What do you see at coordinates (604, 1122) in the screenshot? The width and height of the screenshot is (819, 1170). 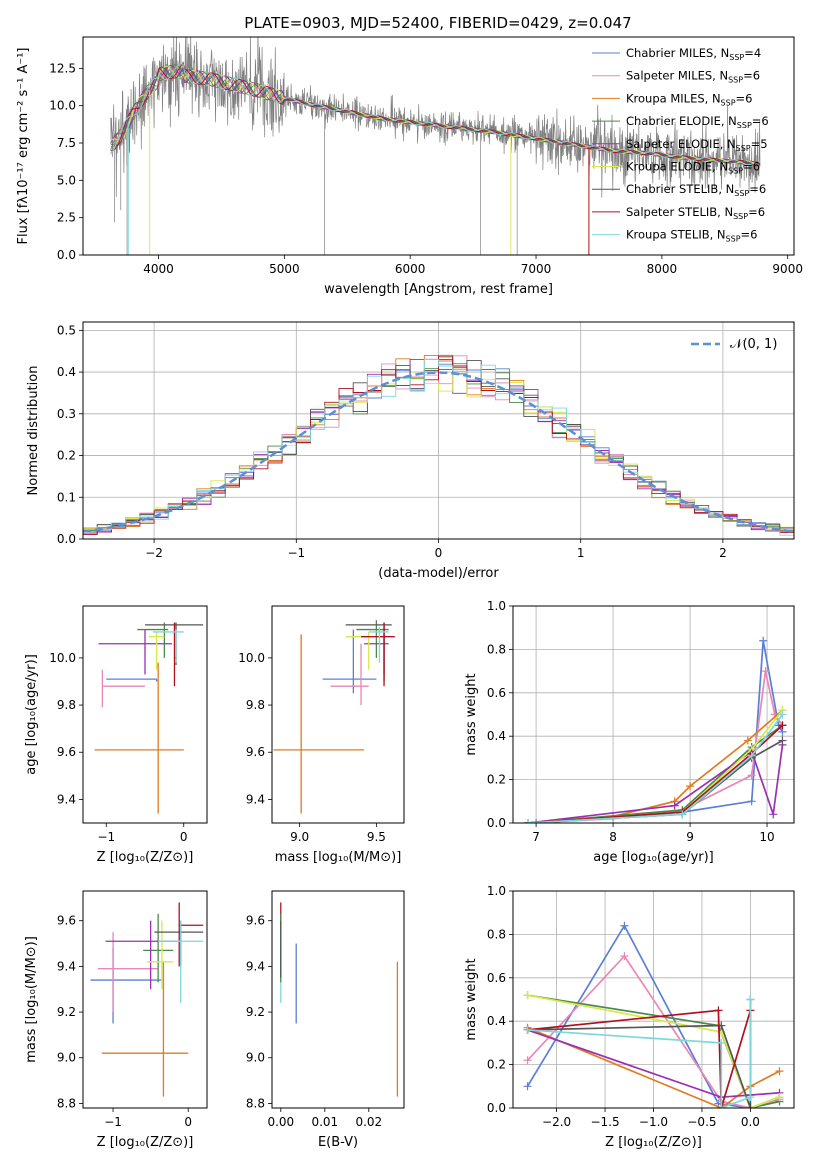 I see `x-tick-label: −1.5` at bounding box center [604, 1122].